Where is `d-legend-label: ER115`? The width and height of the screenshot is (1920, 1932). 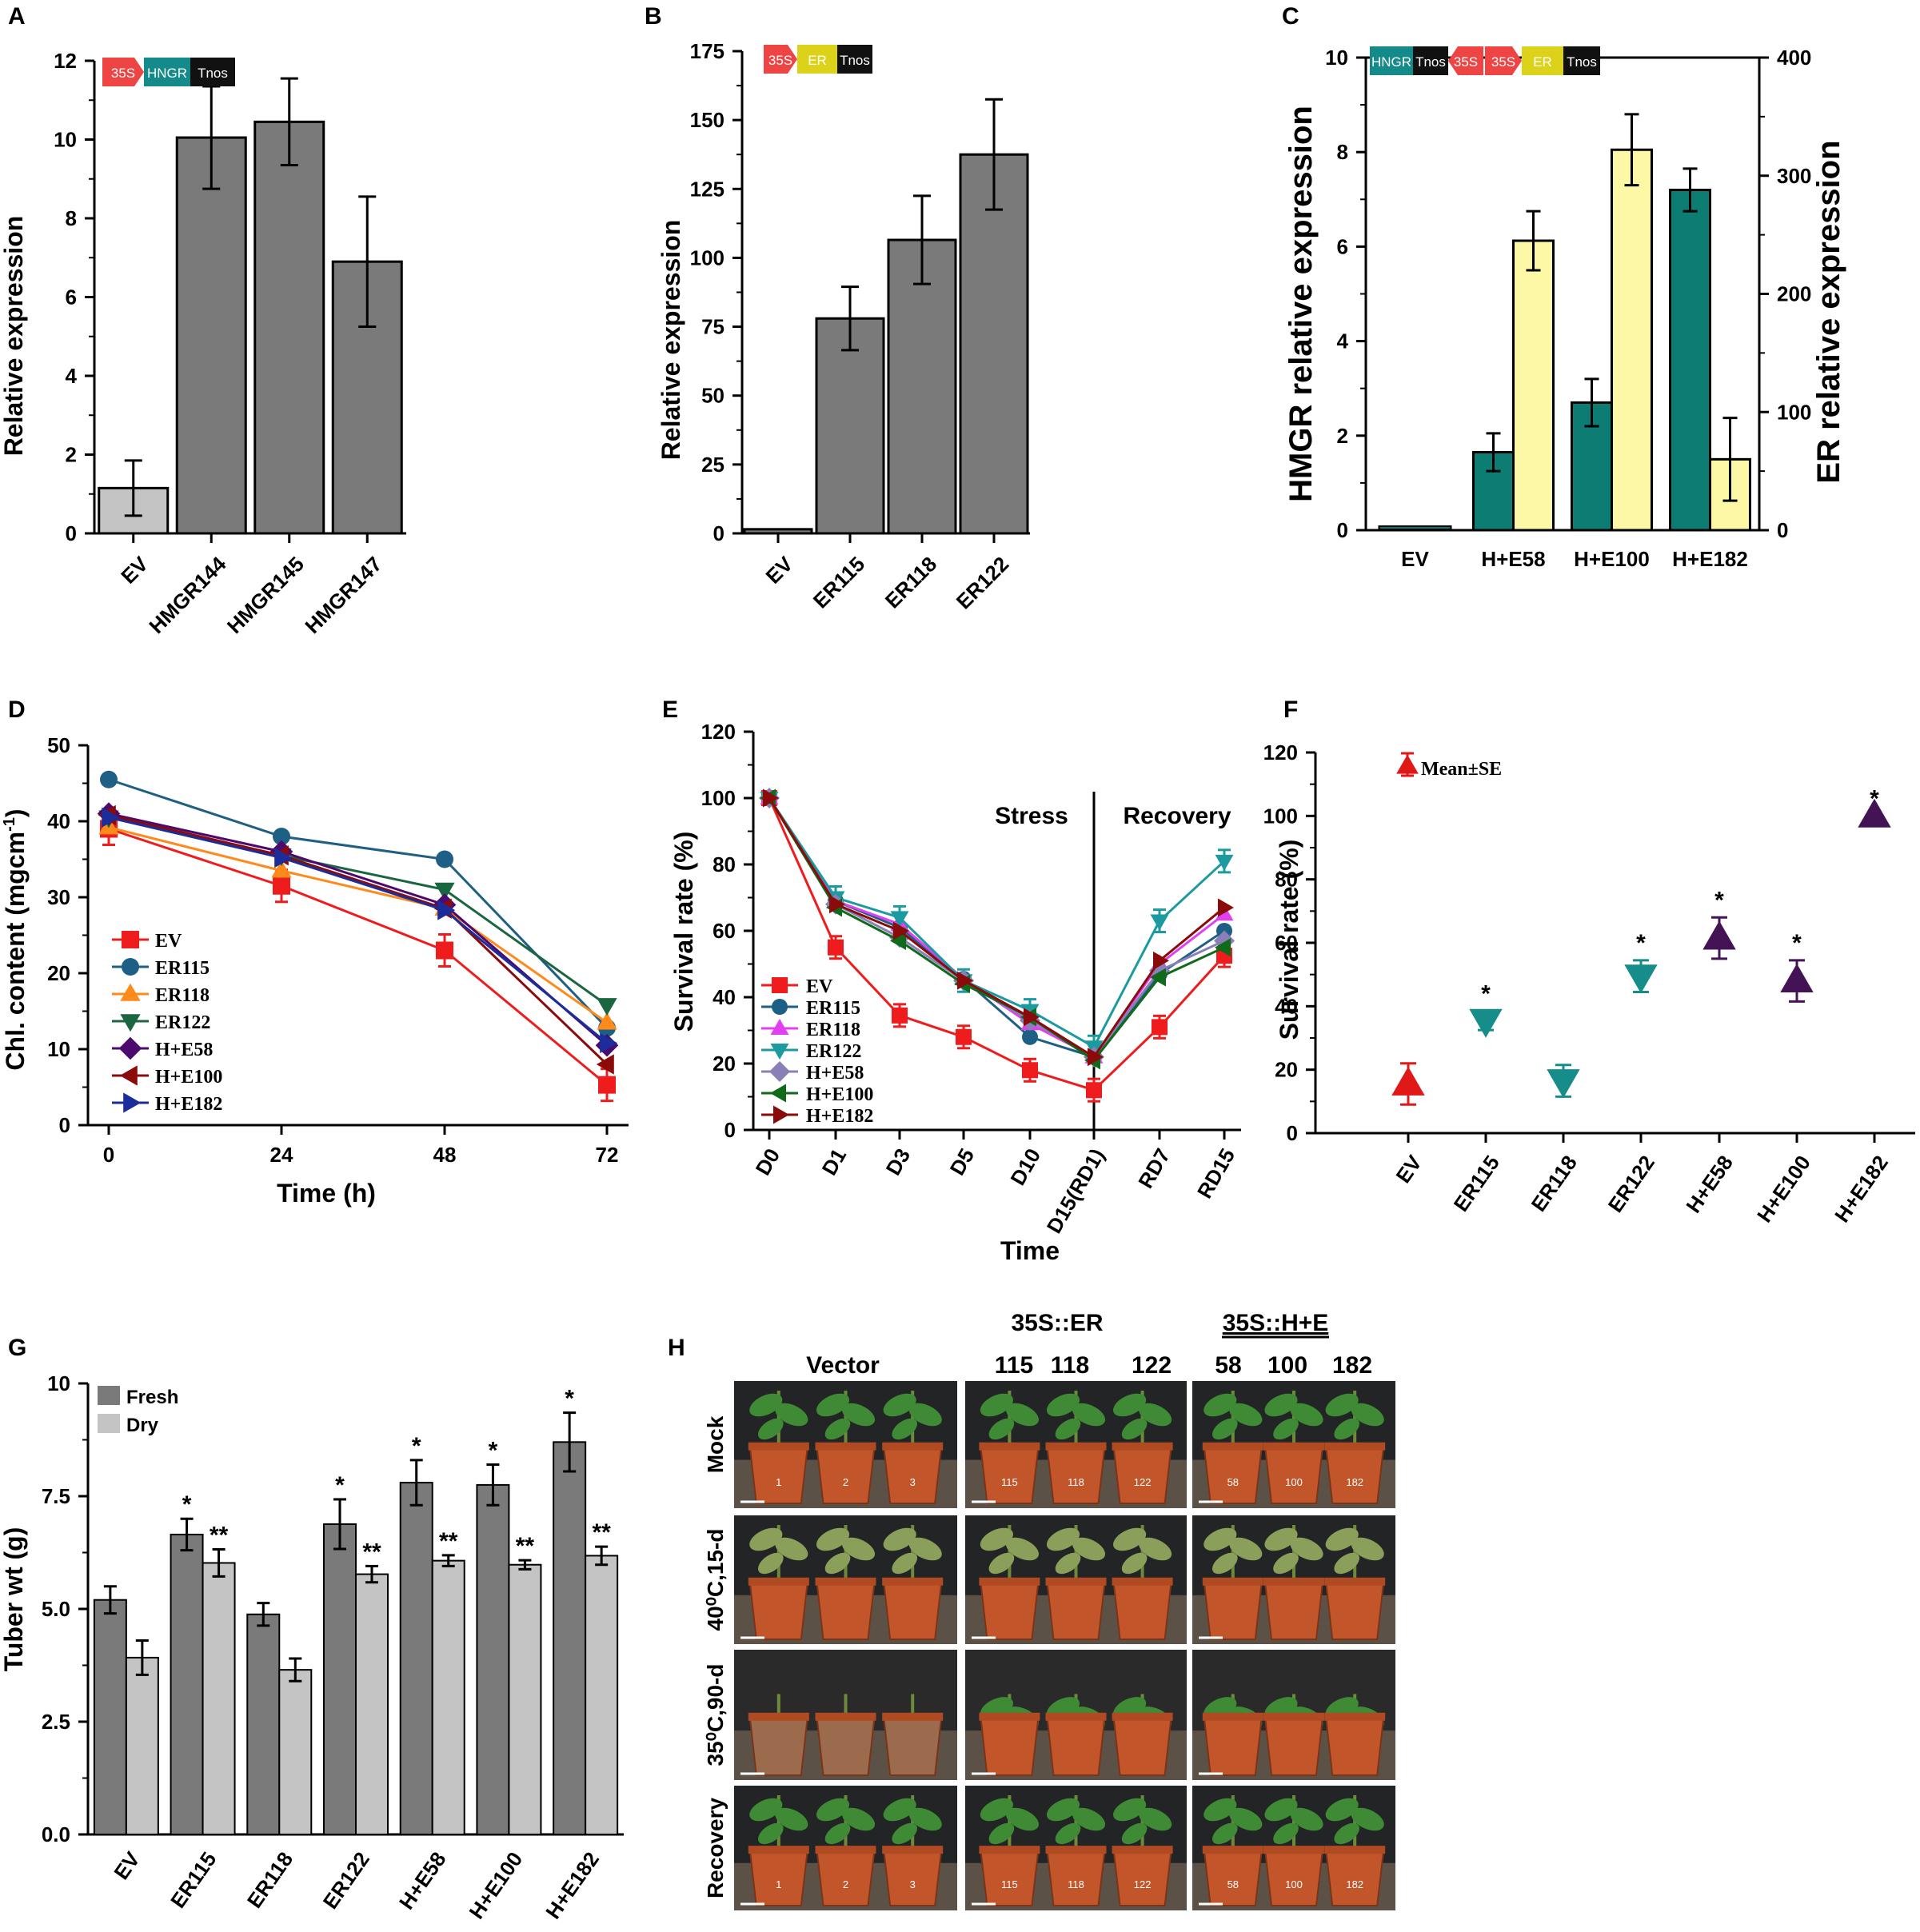
d-legend-label: ER115 is located at coordinates (182, 968).